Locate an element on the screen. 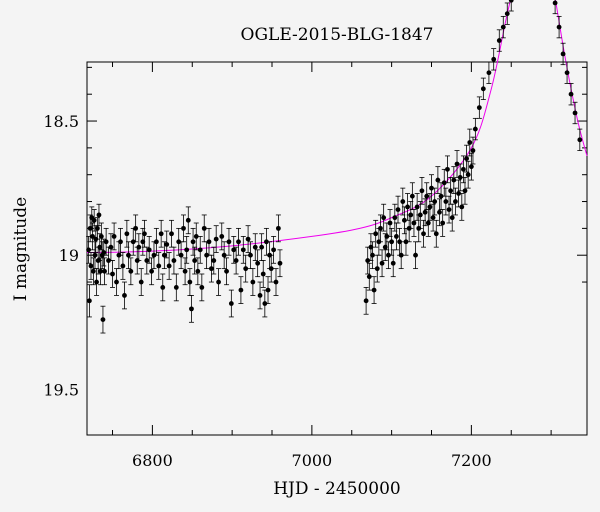 The width and height of the screenshot is (600, 512). y-axis-label: I magnitude is located at coordinates (21, 249).